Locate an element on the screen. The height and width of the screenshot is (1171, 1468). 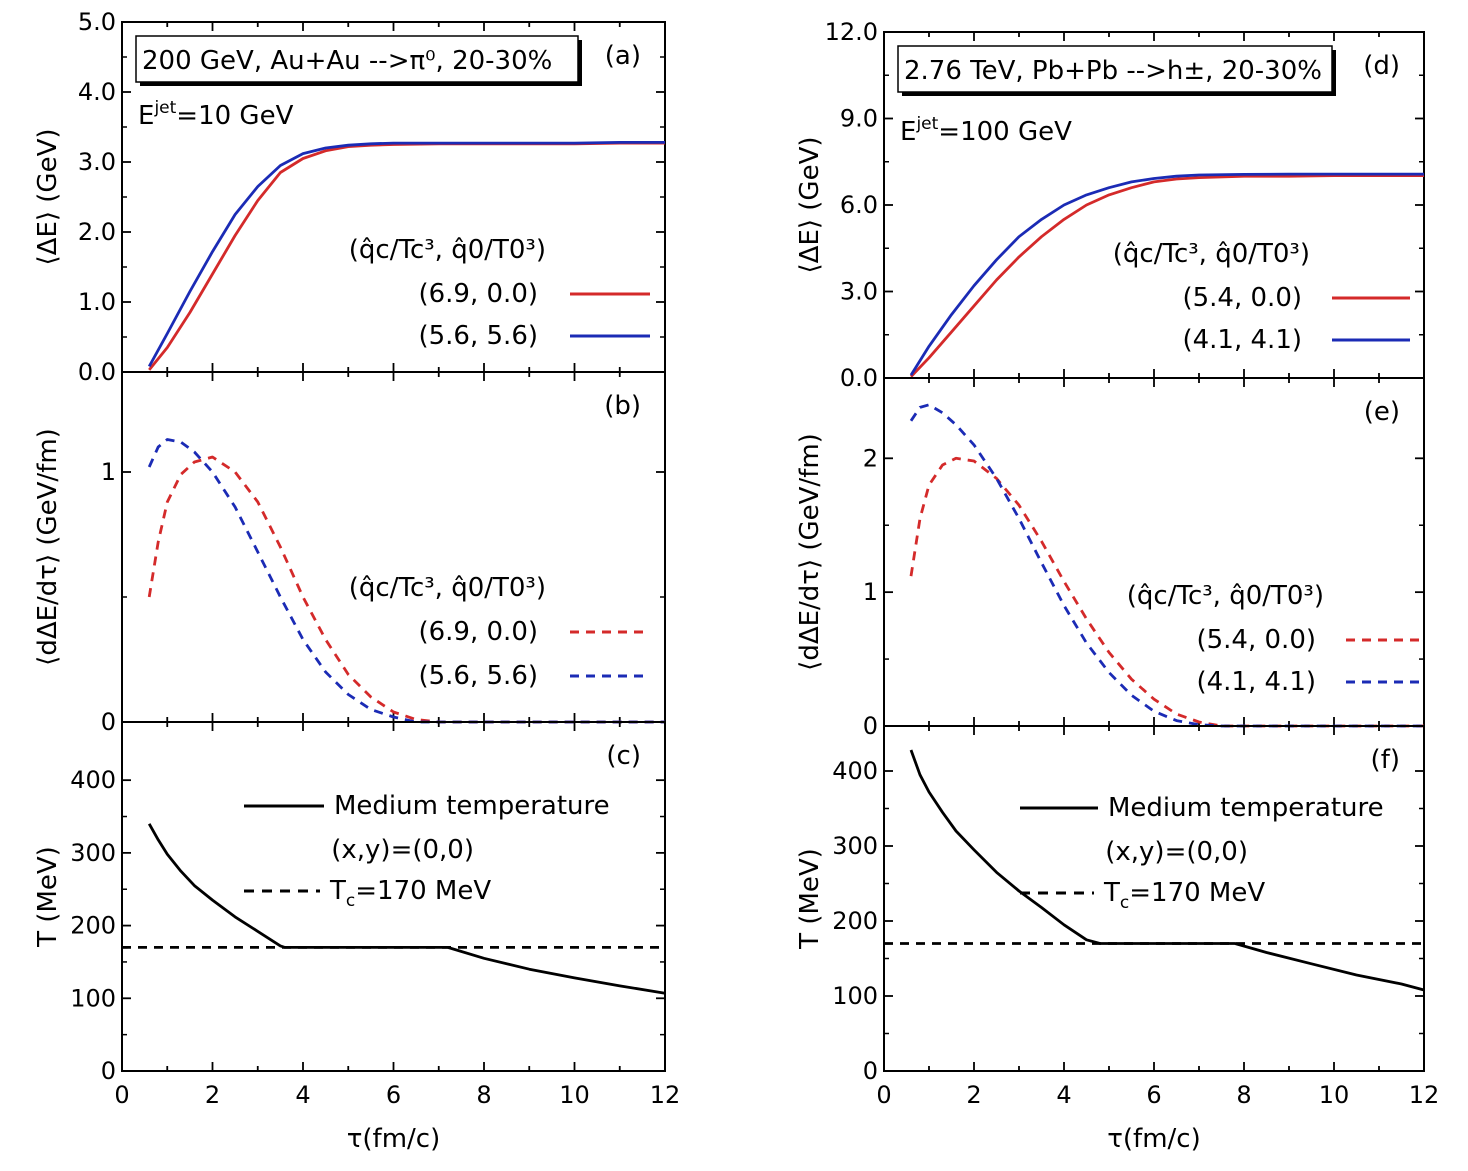
y-tick-label-e-0: 0 is located at coordinates (870, 726).